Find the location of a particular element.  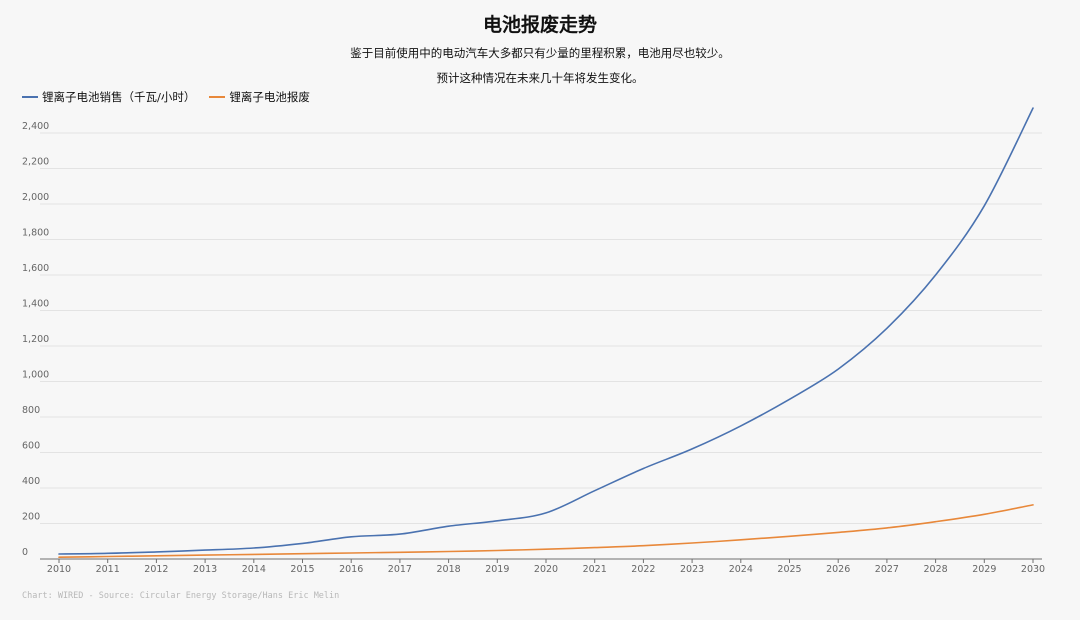

x-tick-label: 2014 is located at coordinates (254, 569).